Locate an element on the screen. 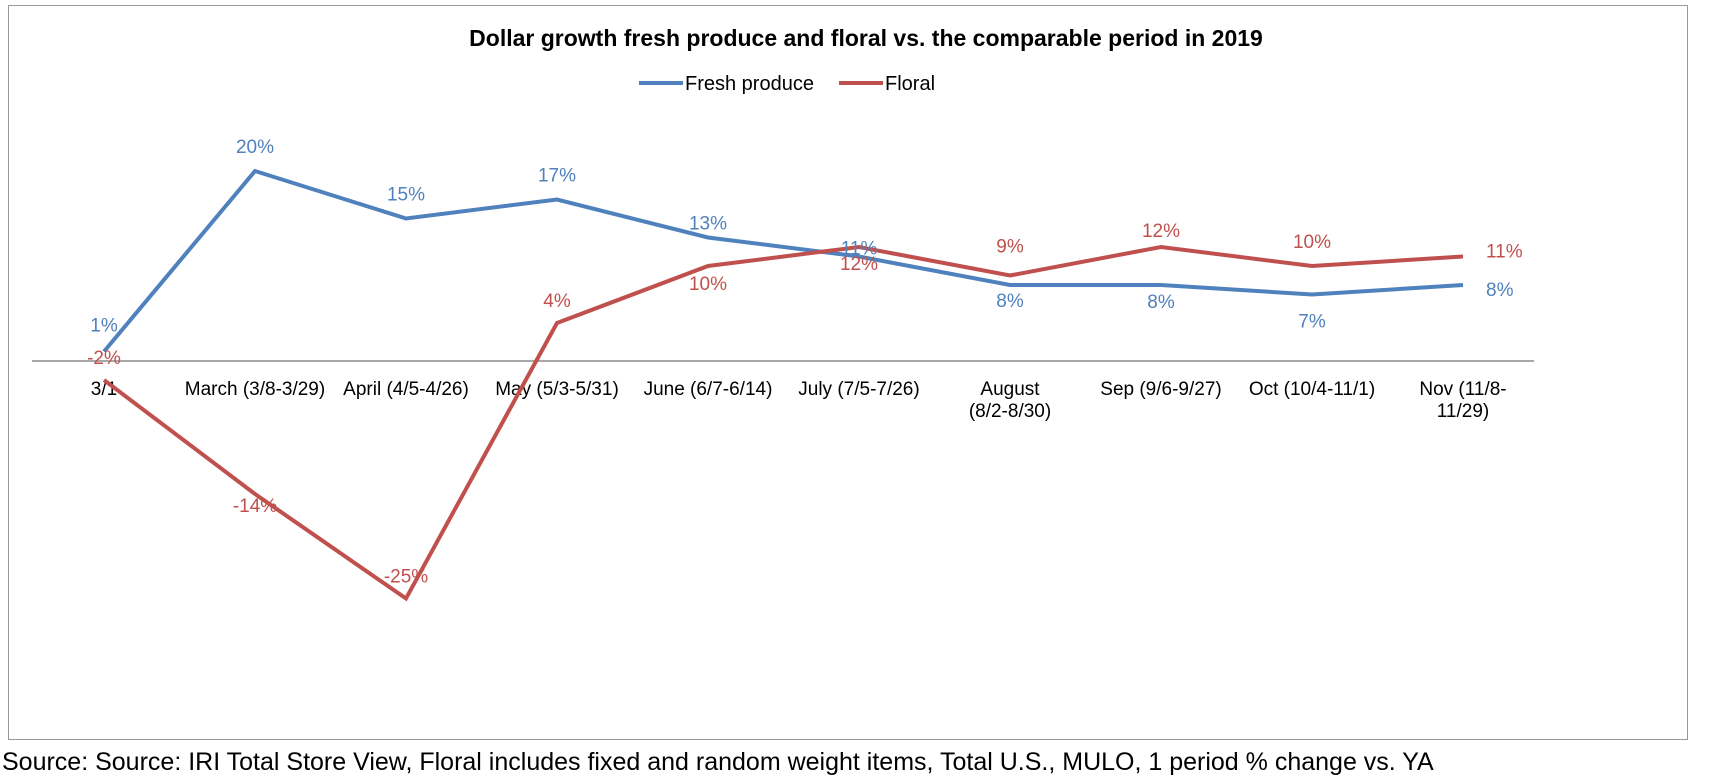 The width and height of the screenshot is (1723, 781). data-label-fresh-produce: 15% is located at coordinates (406, 195).